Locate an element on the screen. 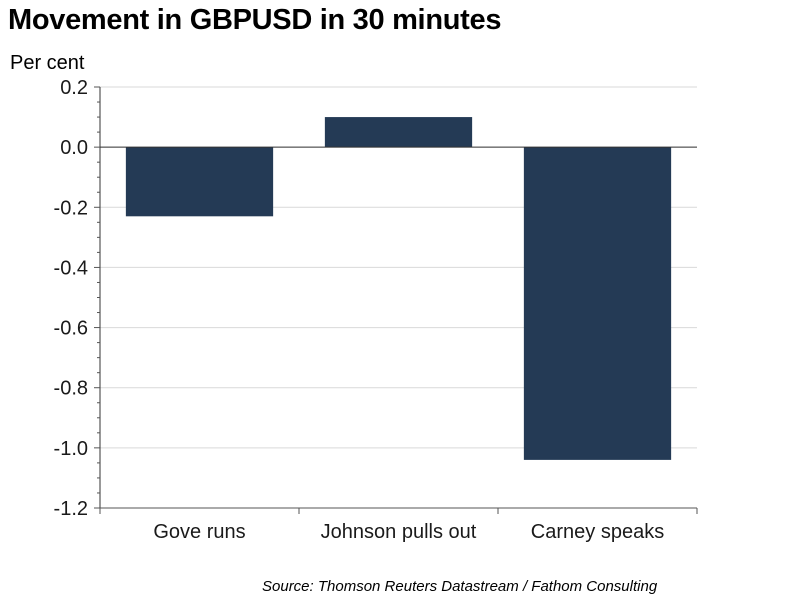 The height and width of the screenshot is (600, 800). y-tick-label: -1.2 is located at coordinates (71, 509).